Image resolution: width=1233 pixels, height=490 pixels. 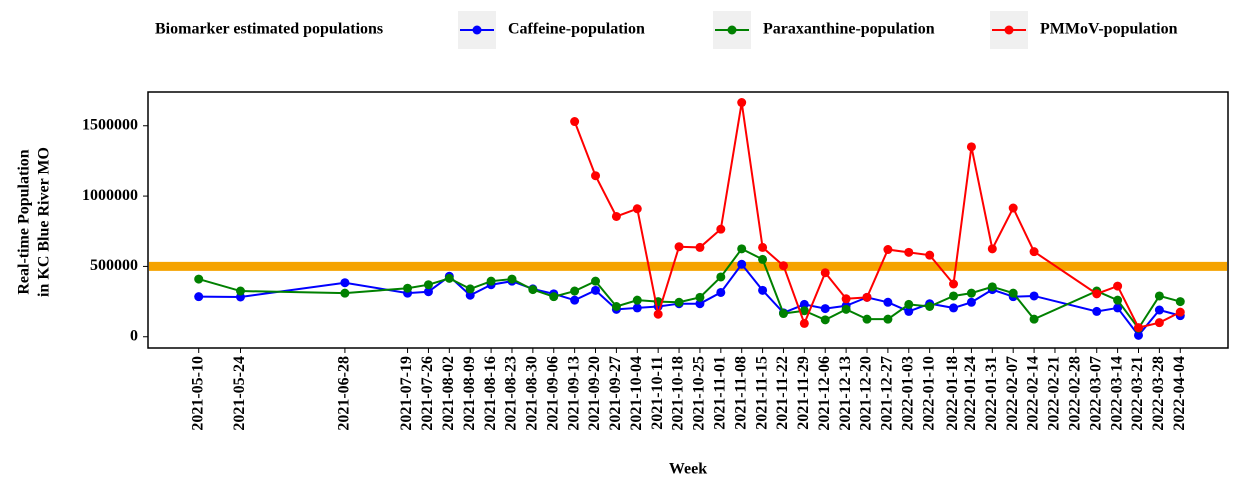 What do you see at coordinates (907, 393) in the screenshot?
I see `x-tick-label: 2022-01-03` at bounding box center [907, 393].